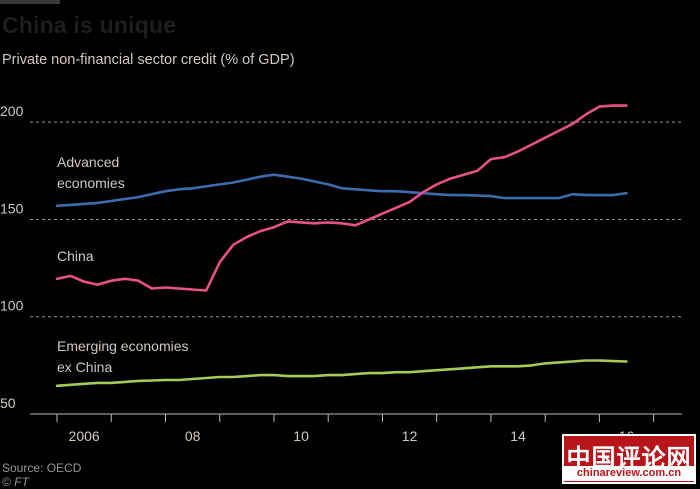 The height and width of the screenshot is (489, 700). Describe the element at coordinates (84, 367) in the screenshot. I see `label-emerging-2: ex China` at that location.